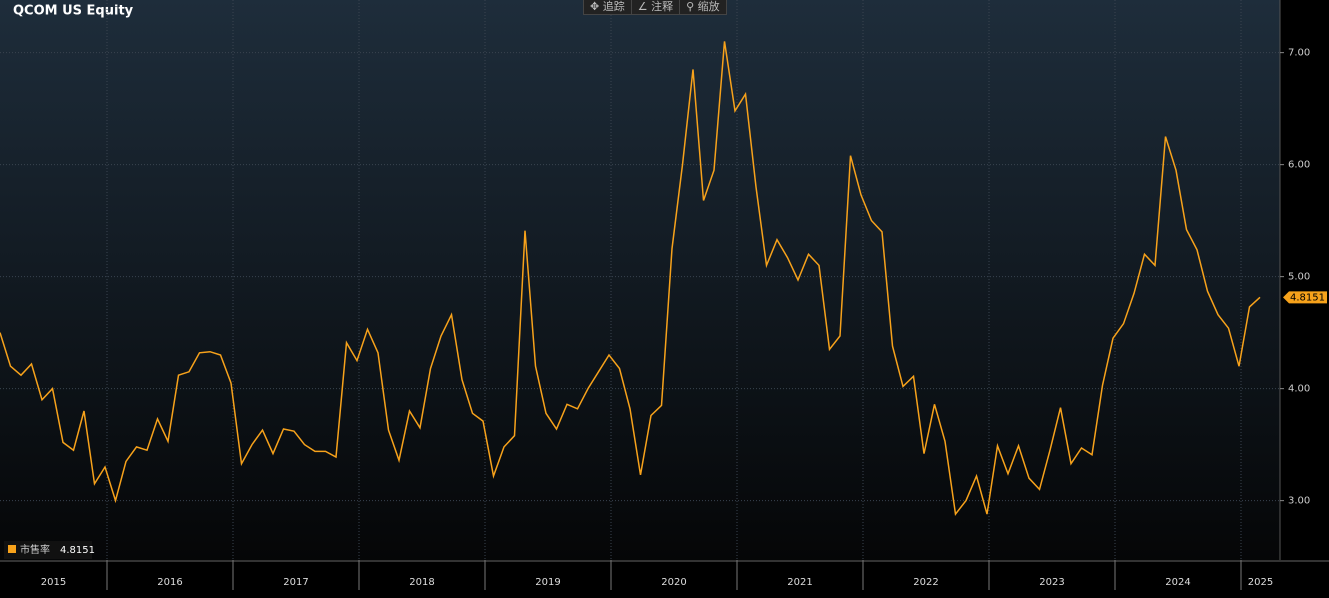 The width and height of the screenshot is (1329, 598). What do you see at coordinates (1299, 53) in the screenshot?
I see `y-tick-label: 7.00` at bounding box center [1299, 53].